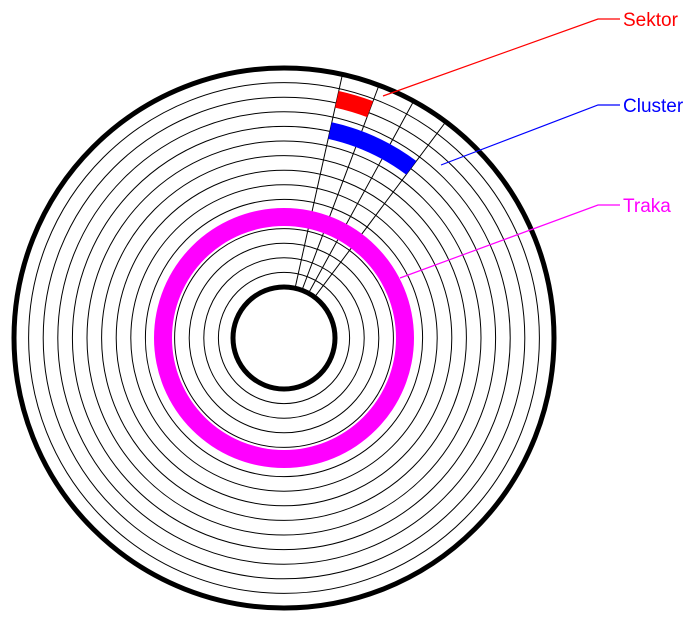 This screenshot has width=700, height=621. Describe the element at coordinates (501, 57) in the screenshot. I see `sector-callout-line` at that location.